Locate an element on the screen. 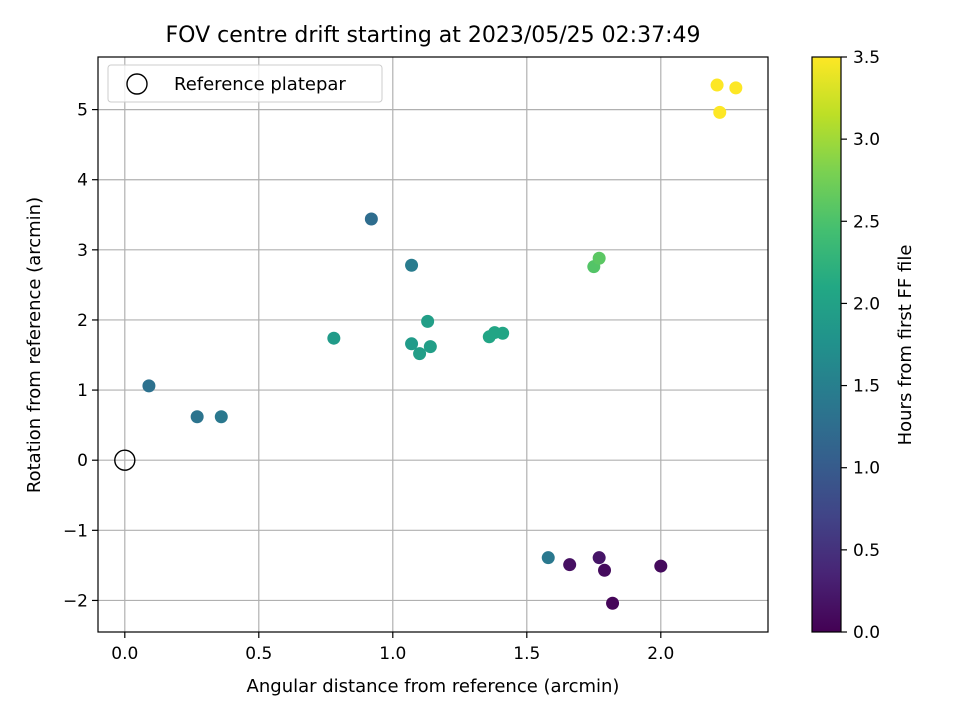  legend: Reference platepar is located at coordinates (245, 83).